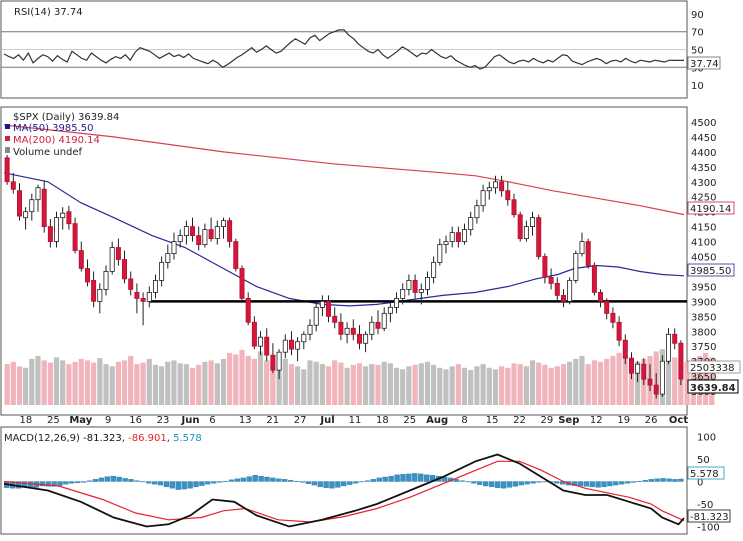 Image resolution: width=743 pixels, height=541 pixels. What do you see at coordinates (697, 33) in the screenshot?
I see `rsi-y-tick-label: 70` at bounding box center [697, 33].